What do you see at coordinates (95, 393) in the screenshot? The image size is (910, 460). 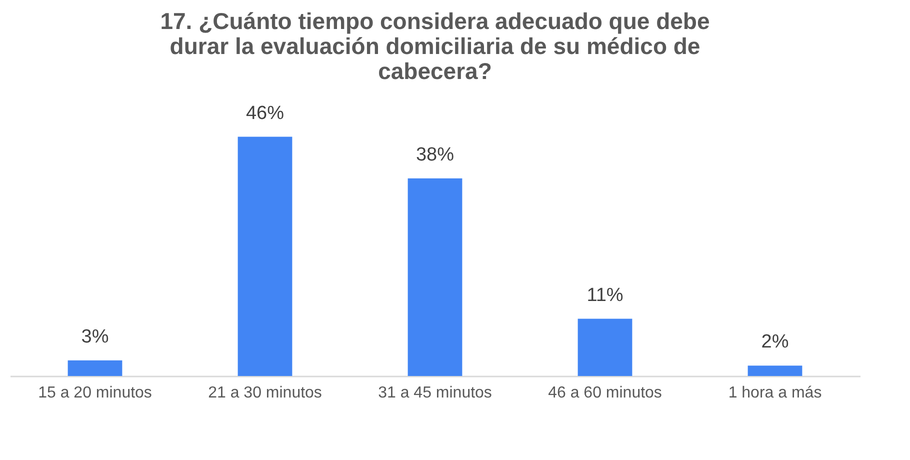 I see `x-tick-label: 15 a 20 minutos` at bounding box center [95, 393].